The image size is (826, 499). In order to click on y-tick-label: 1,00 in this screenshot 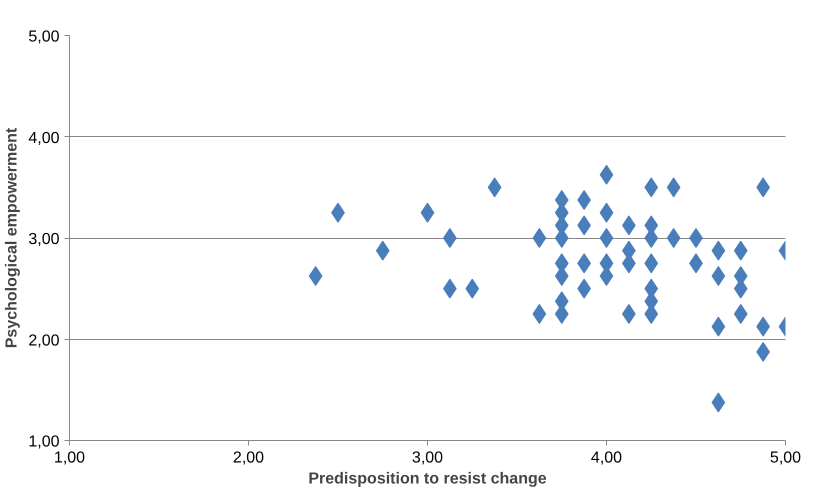, I will do `click(44, 442)`.